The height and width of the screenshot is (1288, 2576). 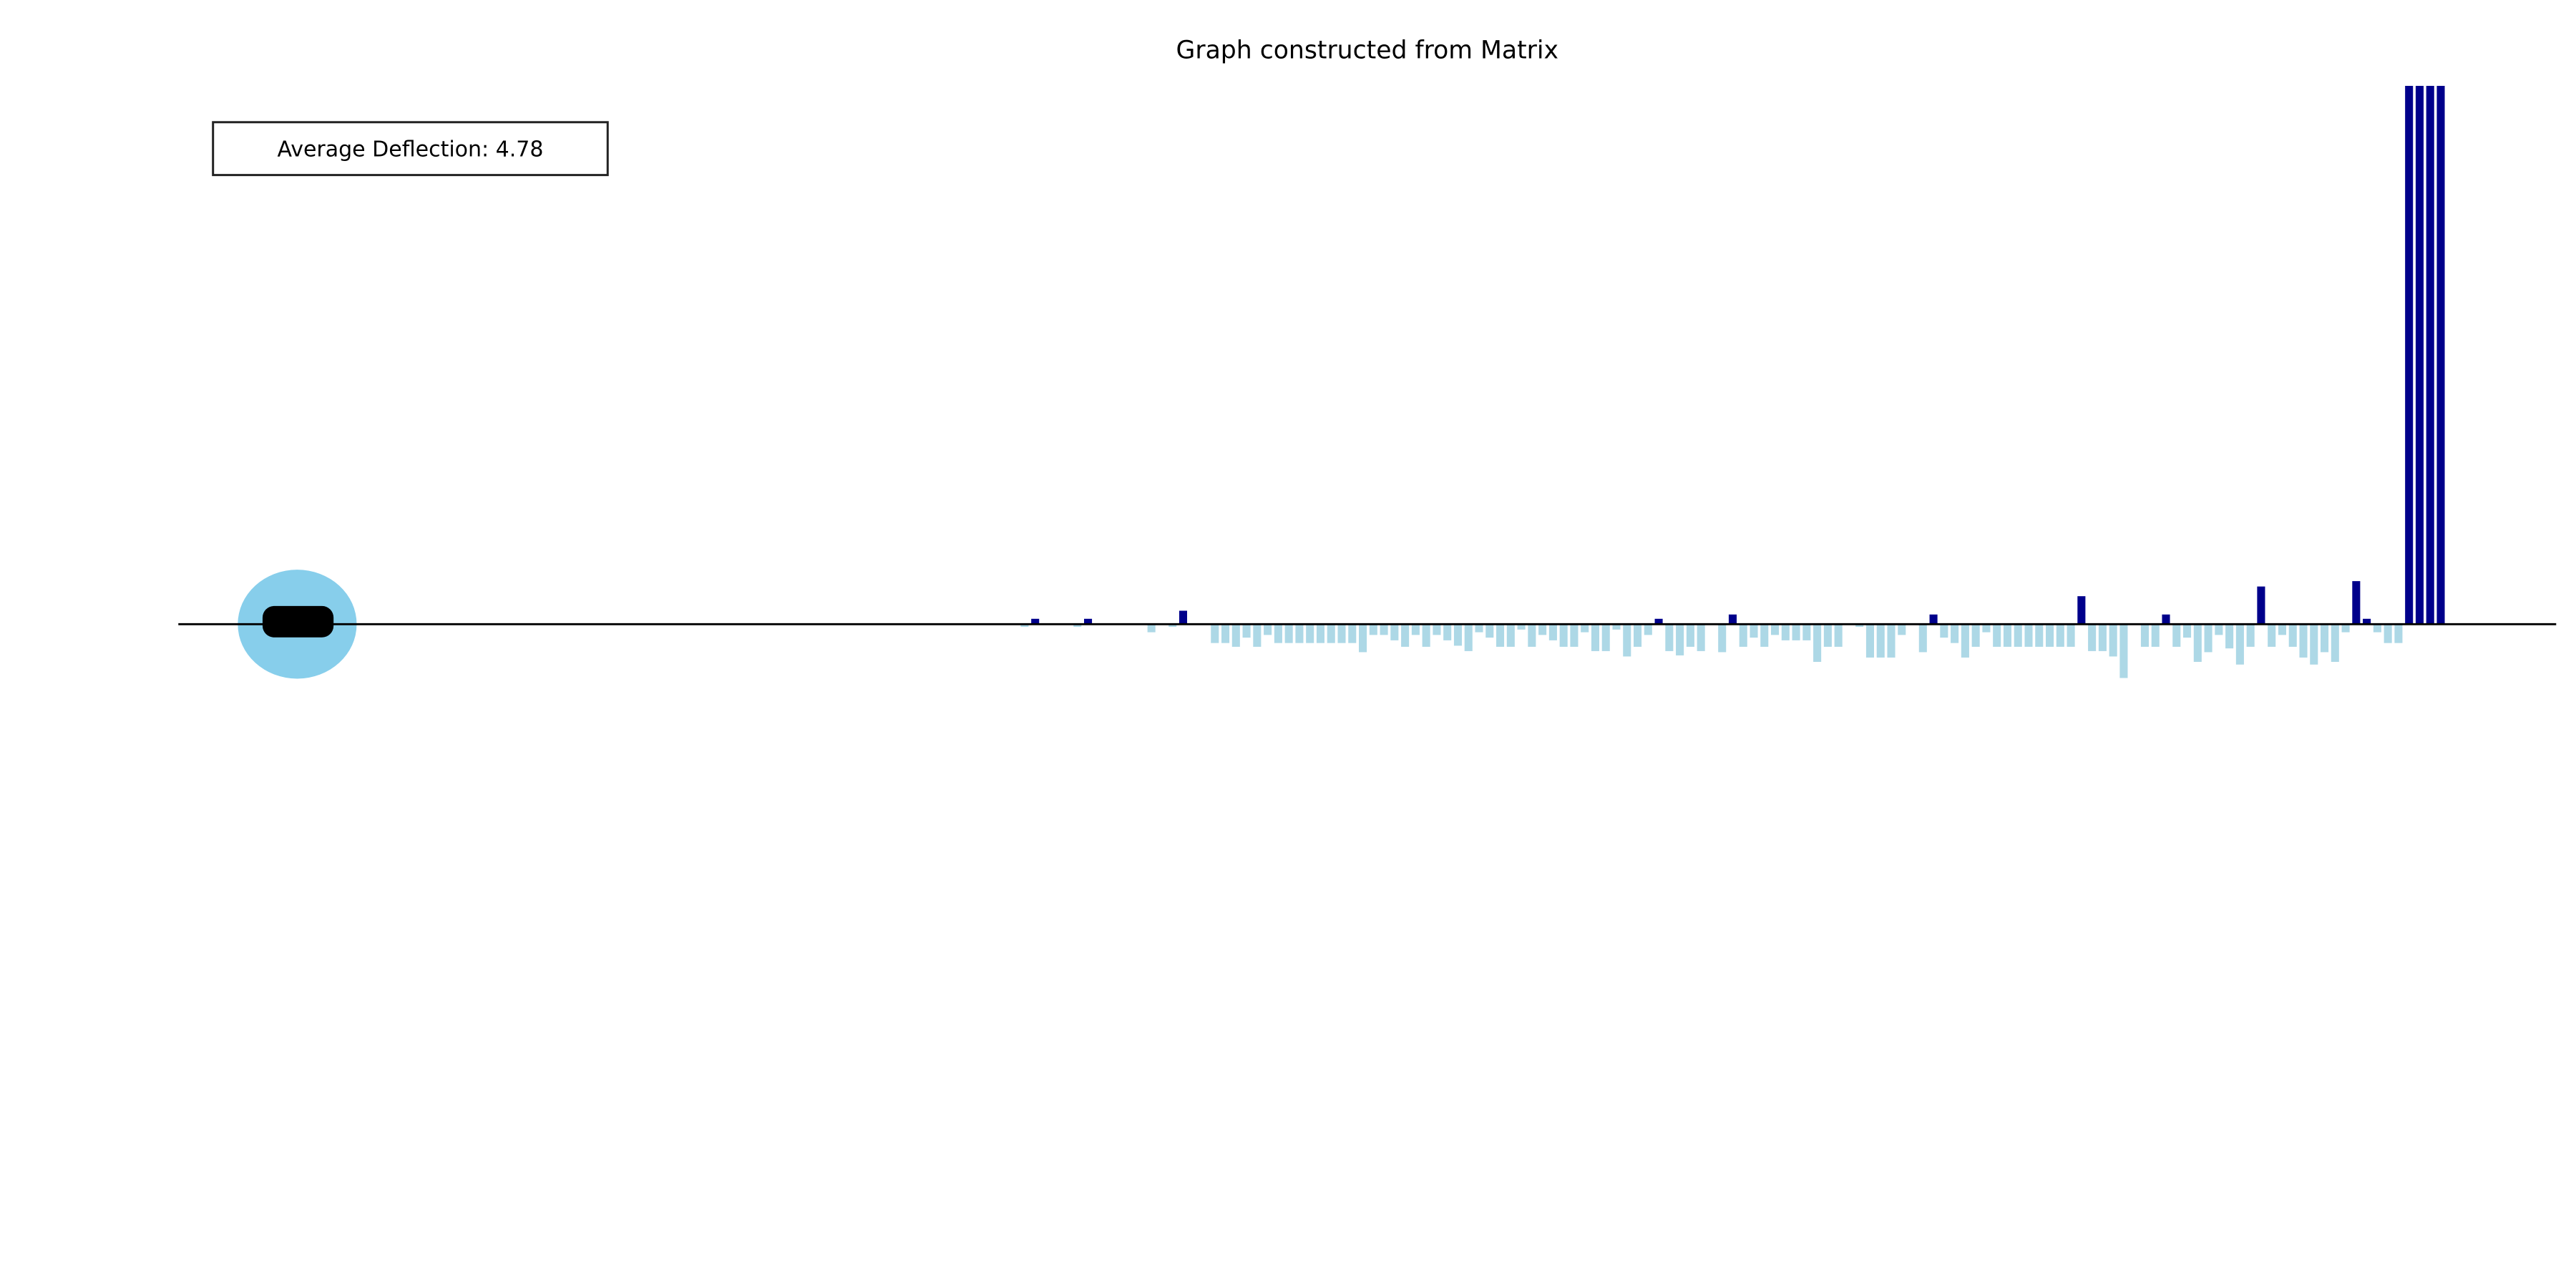 I want to click on annotation-box, so click(x=410, y=149).